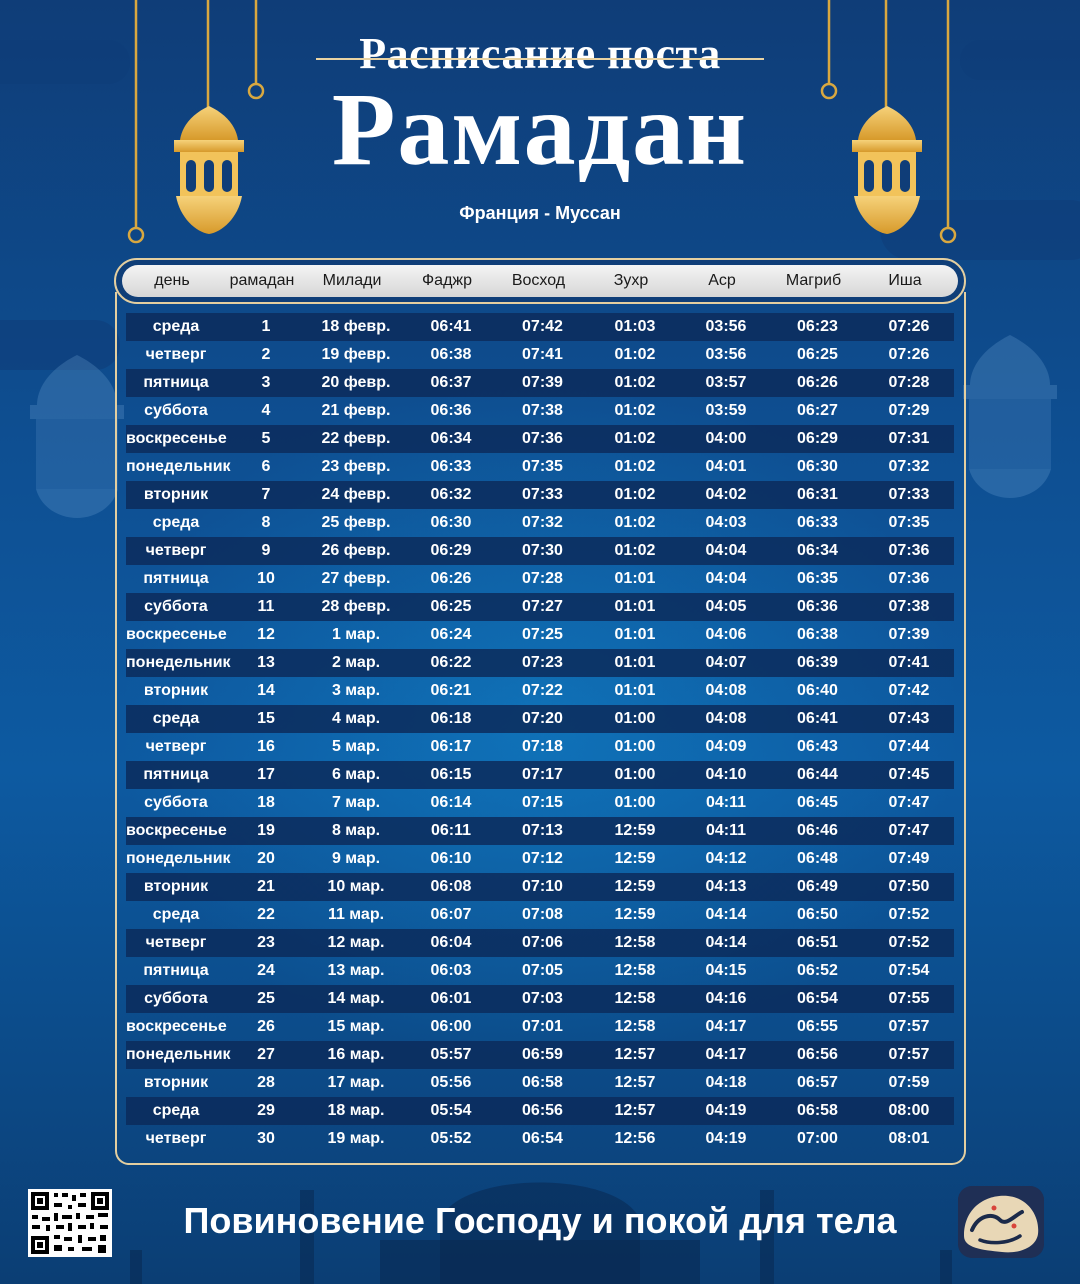 This screenshot has height=1284, width=1080. Describe the element at coordinates (356, 326) in the screenshot. I see `table-cell: 18 февр.` at that location.